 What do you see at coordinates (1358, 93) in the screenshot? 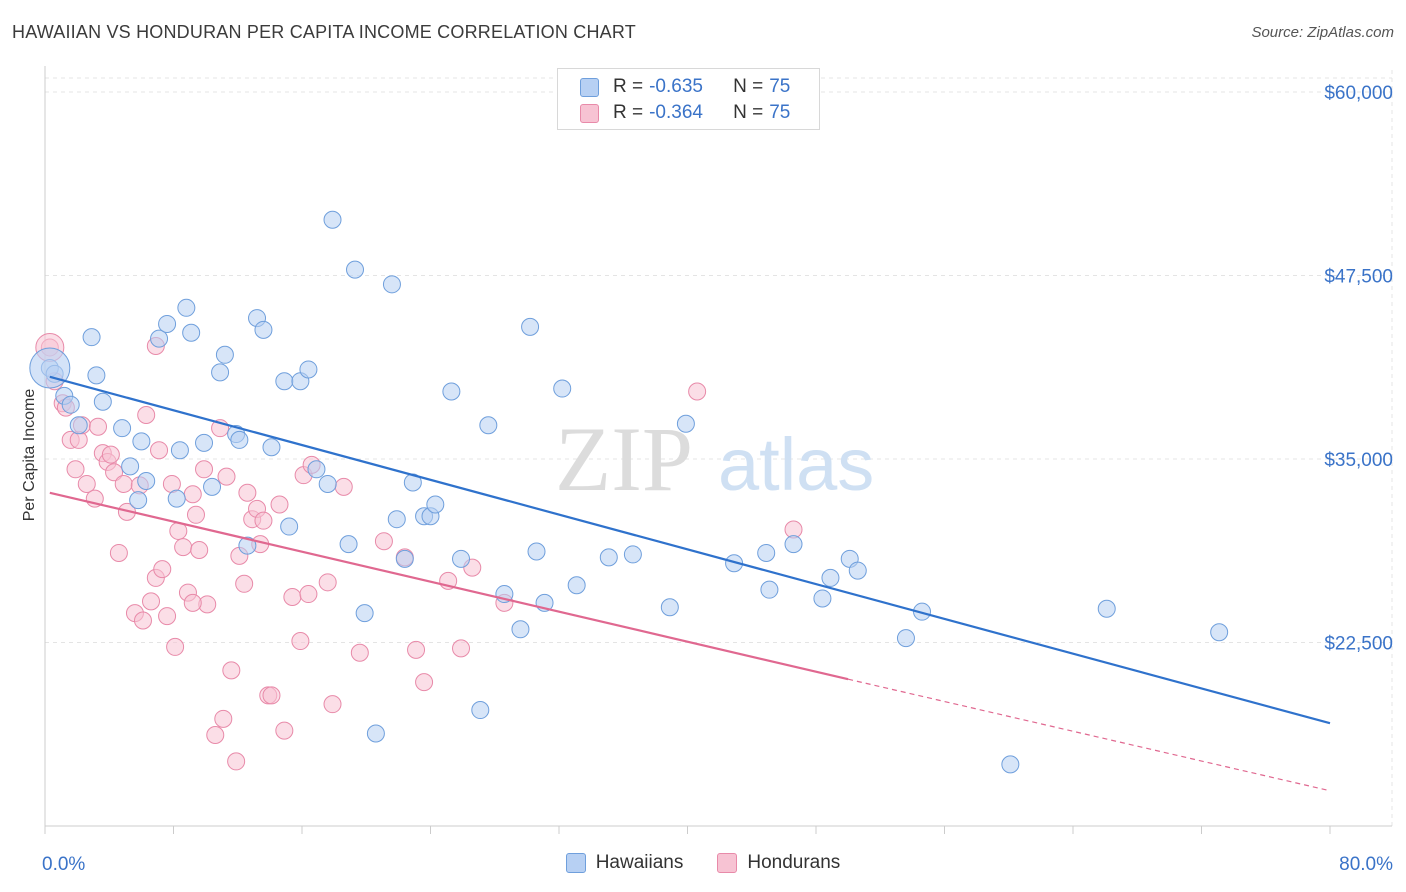
I see `y-tick-label: $60,000` at bounding box center [1358, 93].